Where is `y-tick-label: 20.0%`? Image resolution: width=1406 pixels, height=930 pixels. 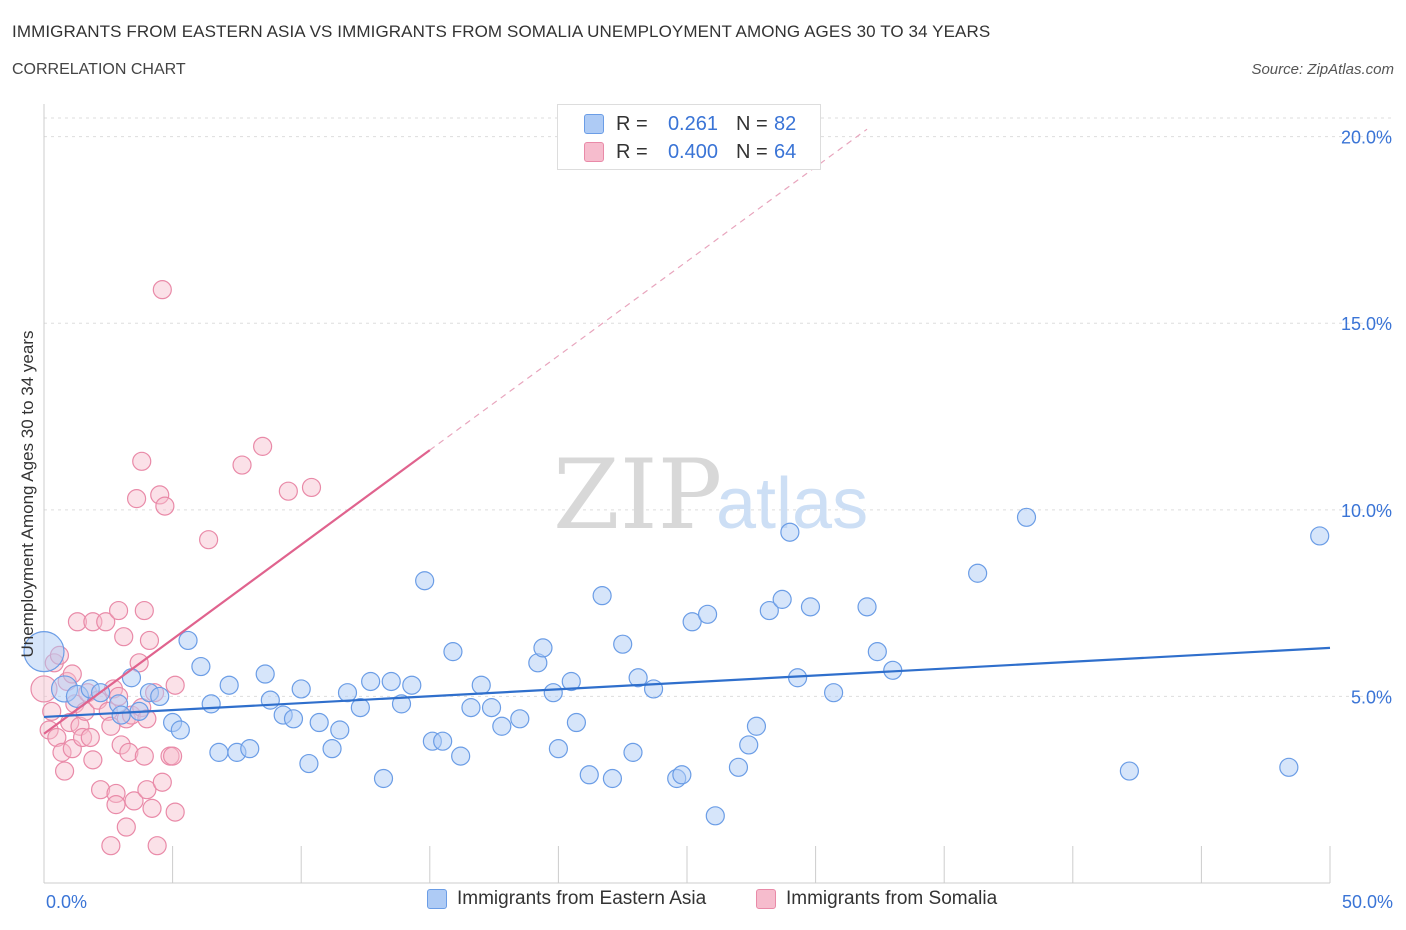 y-tick-label: 20.0% is located at coordinates (1366, 138).